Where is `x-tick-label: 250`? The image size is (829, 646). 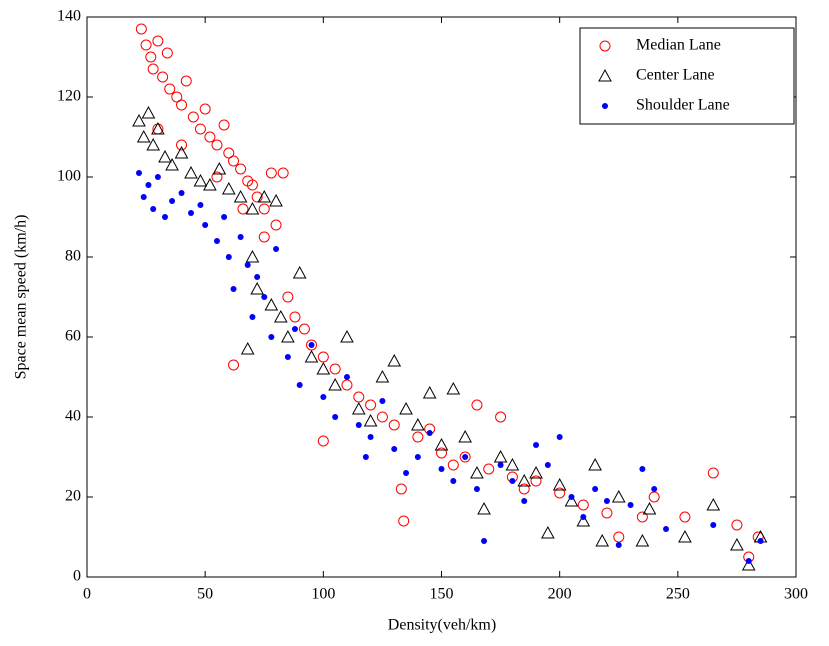 x-tick-label: 250 is located at coordinates (678, 594).